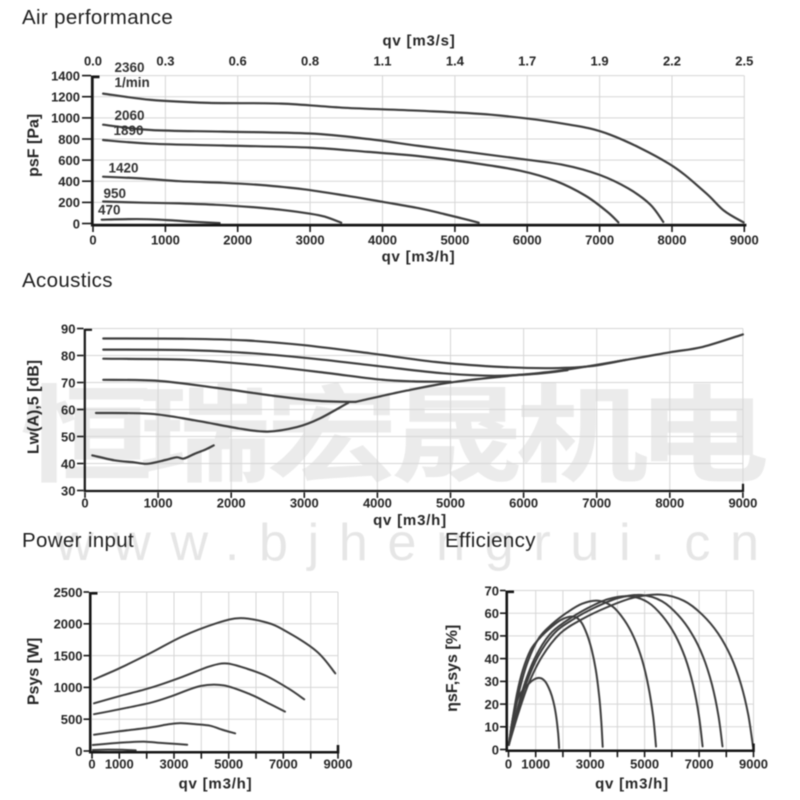 Image resolution: width=800 pixels, height=800 pixels. I want to click on svg-text: 80, so click(68, 355).